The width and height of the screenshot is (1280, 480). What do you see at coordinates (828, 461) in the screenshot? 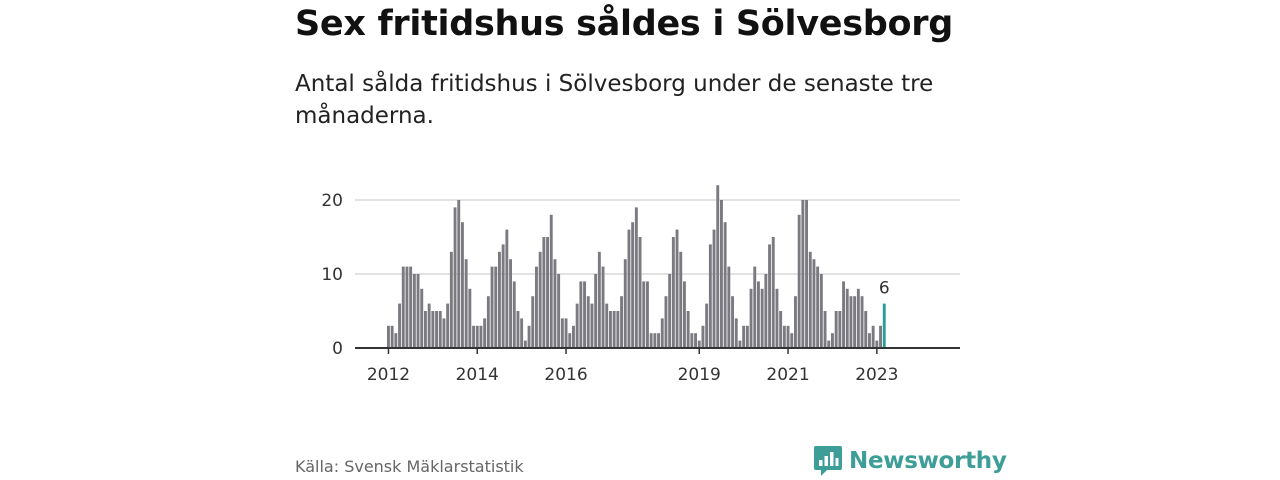
I see `newsworthy-logo-icon` at bounding box center [828, 461].